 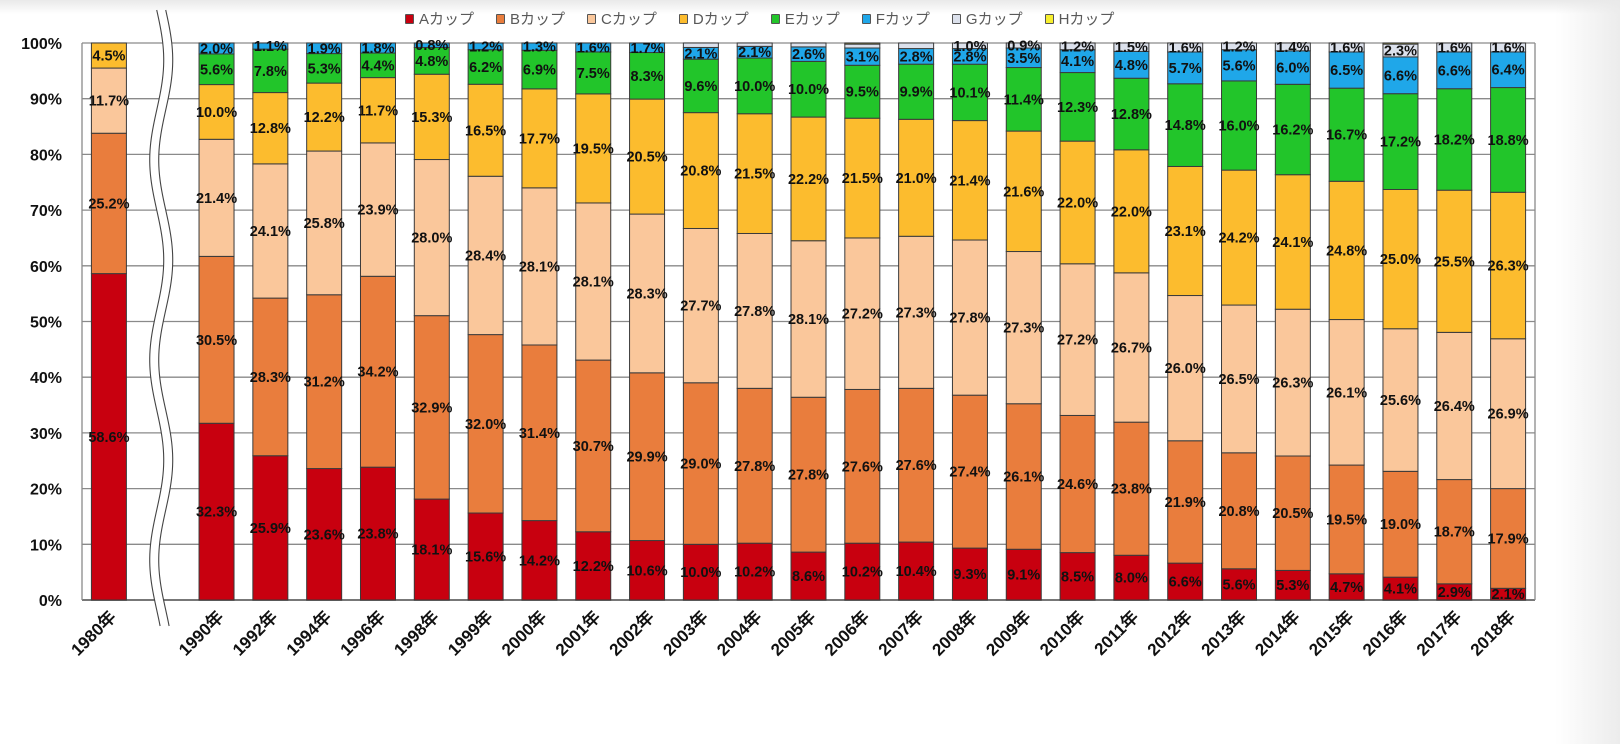 What do you see at coordinates (485, 131) in the screenshot?
I see `data-label: 16.5%` at bounding box center [485, 131].